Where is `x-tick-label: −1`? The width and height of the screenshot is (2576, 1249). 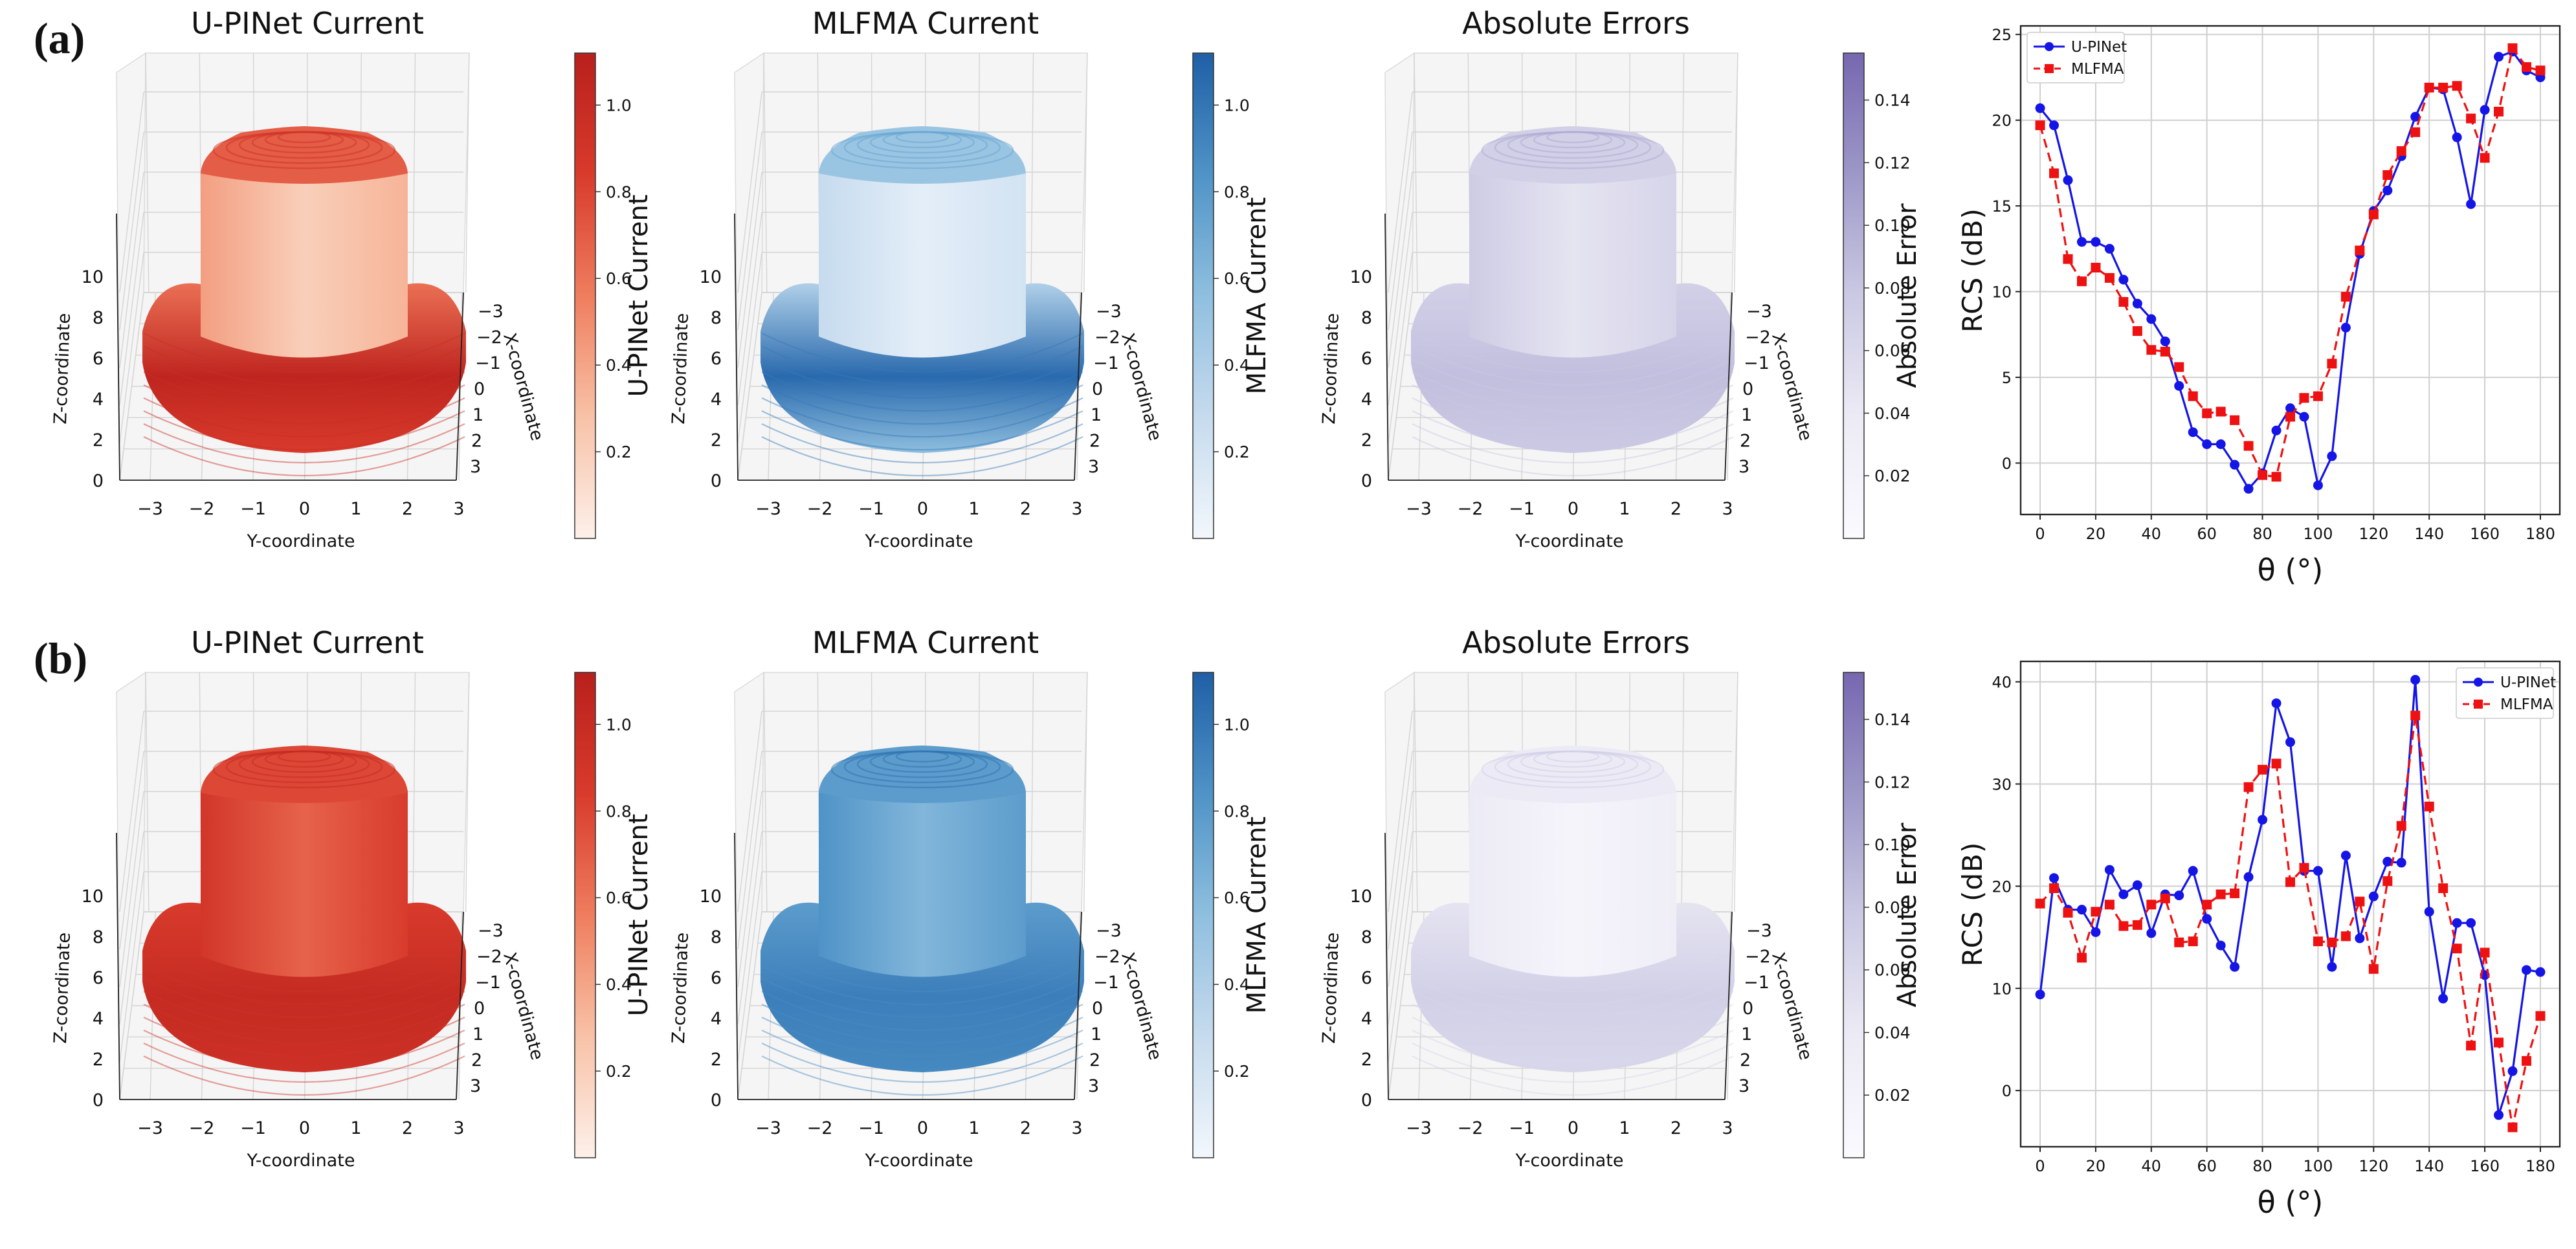
x-tick-label: −1 is located at coordinates (1757, 983).